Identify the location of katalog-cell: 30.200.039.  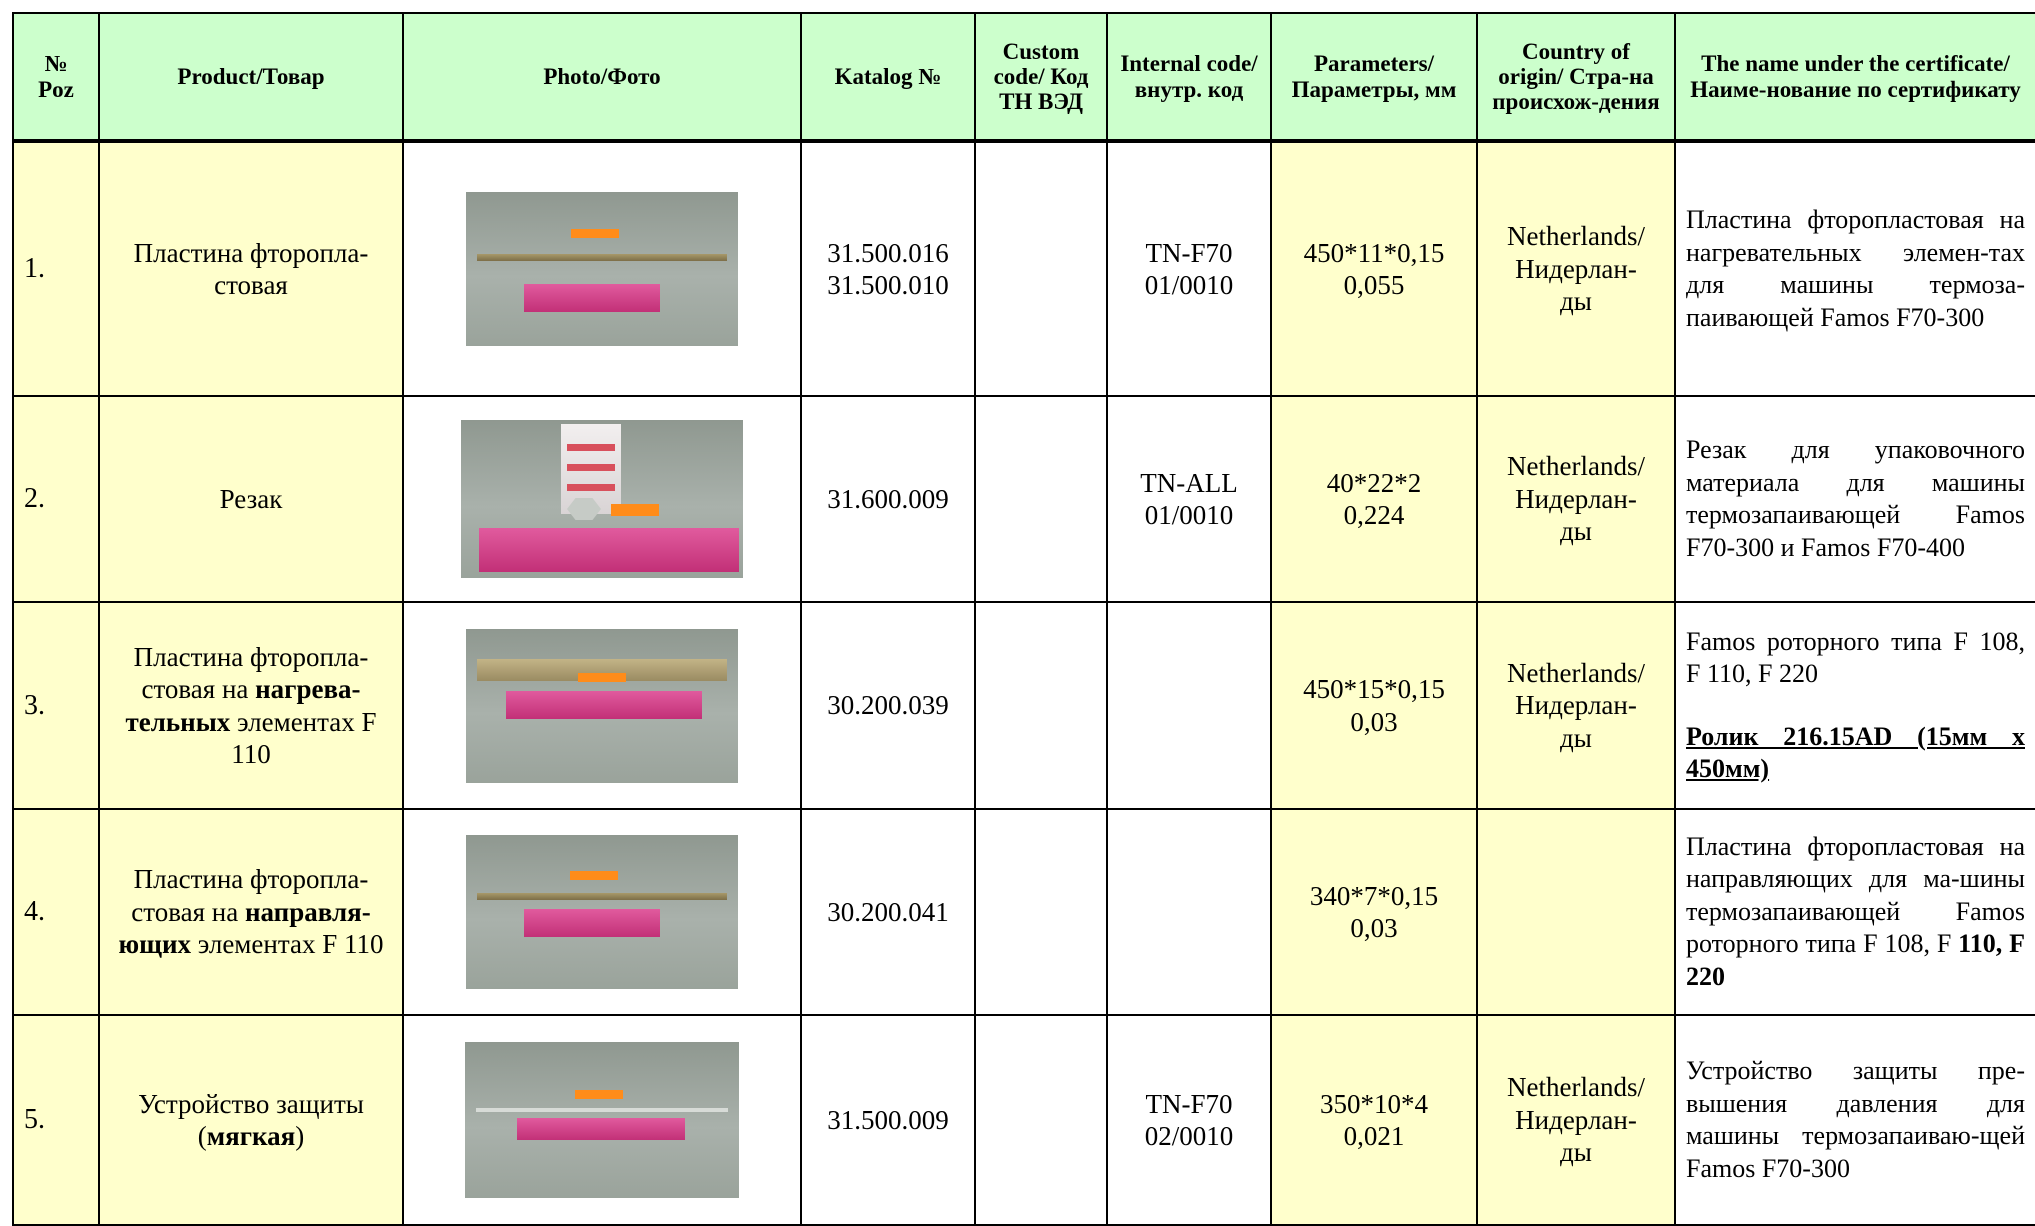
(888, 705).